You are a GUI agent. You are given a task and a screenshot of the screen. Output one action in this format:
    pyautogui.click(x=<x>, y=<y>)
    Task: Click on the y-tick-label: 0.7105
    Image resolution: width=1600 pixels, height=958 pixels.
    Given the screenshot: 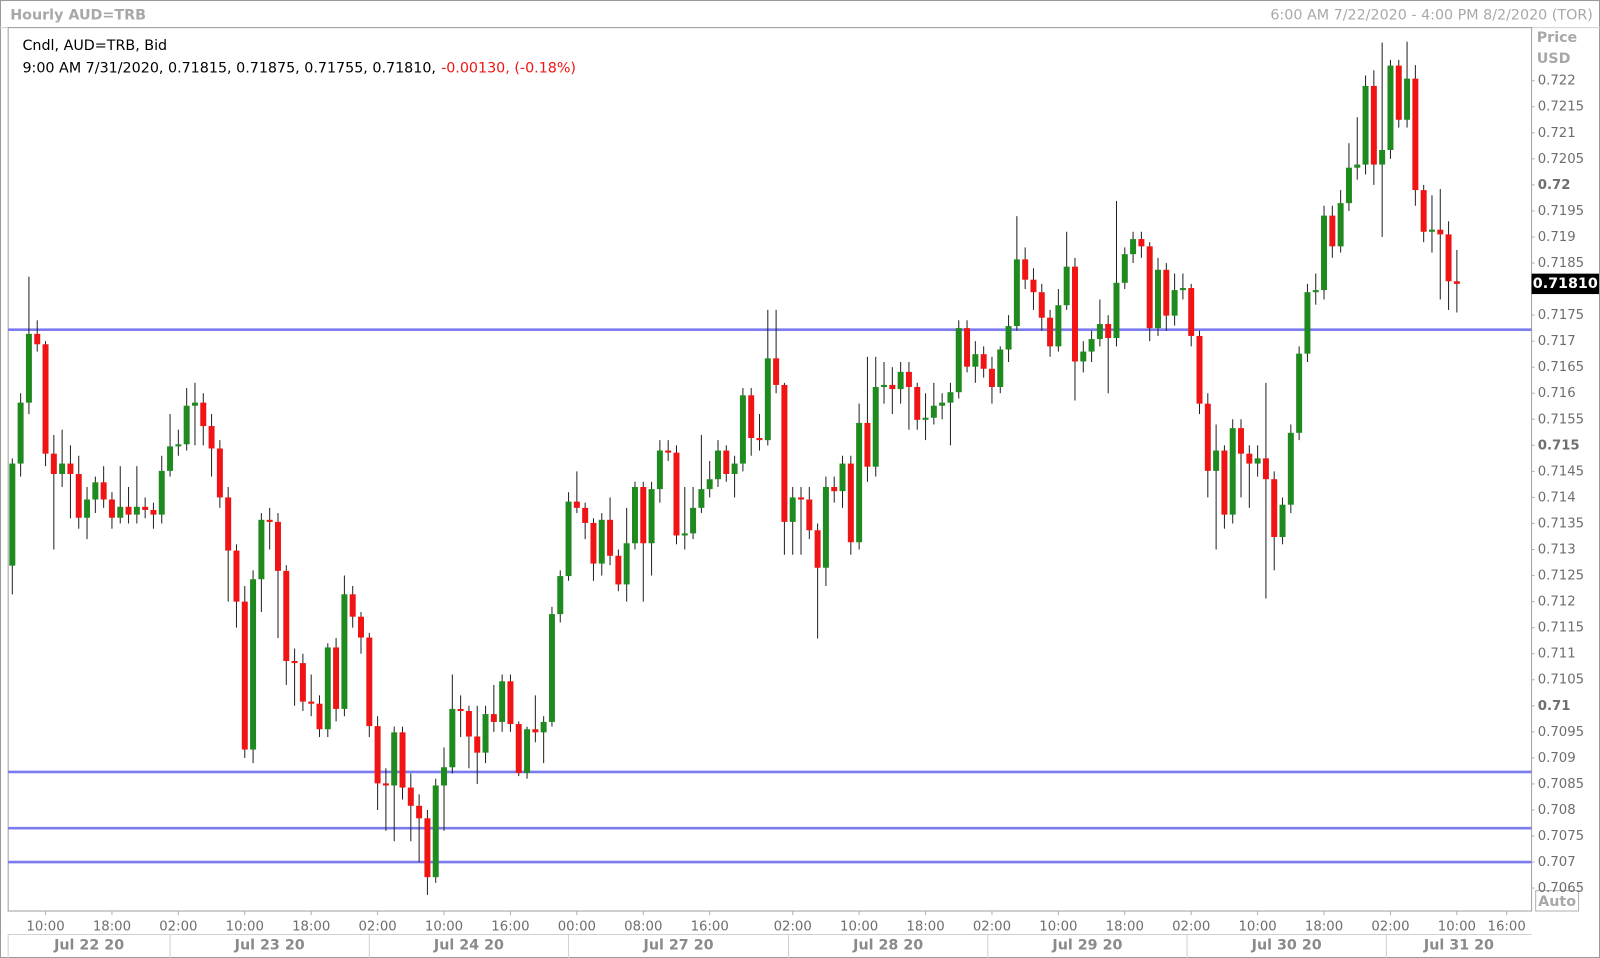 What is the action you would take?
    pyautogui.click(x=1561, y=680)
    